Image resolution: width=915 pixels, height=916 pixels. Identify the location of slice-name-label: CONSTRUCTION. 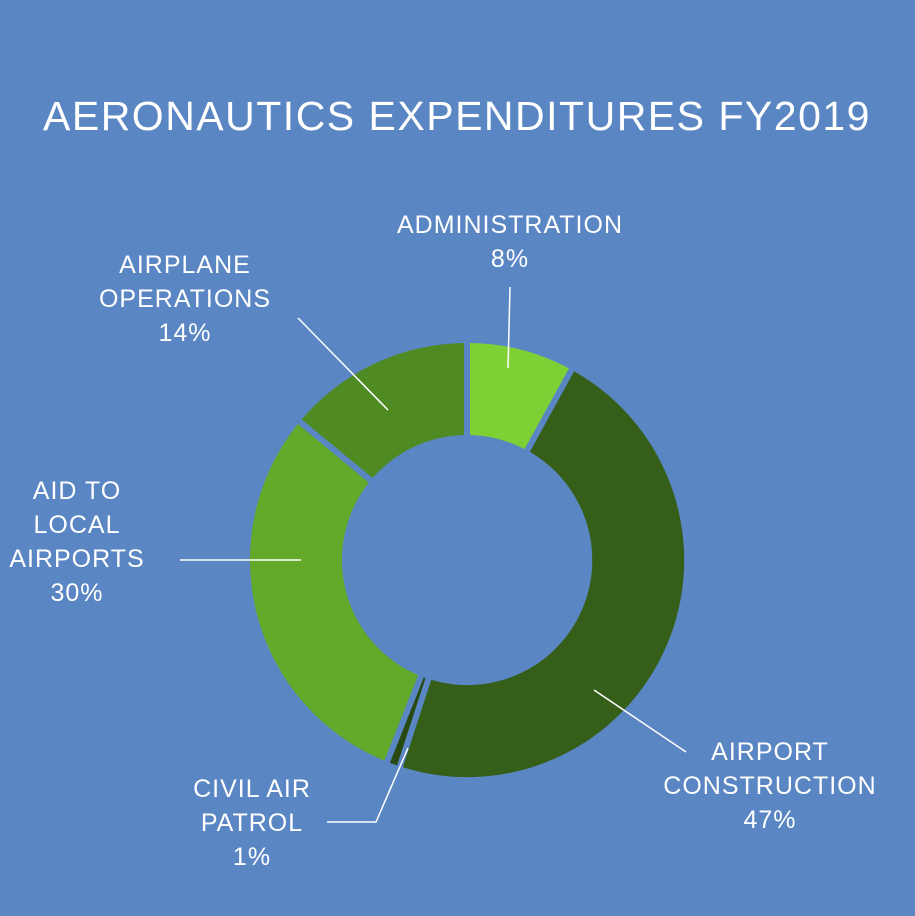
(769, 786).